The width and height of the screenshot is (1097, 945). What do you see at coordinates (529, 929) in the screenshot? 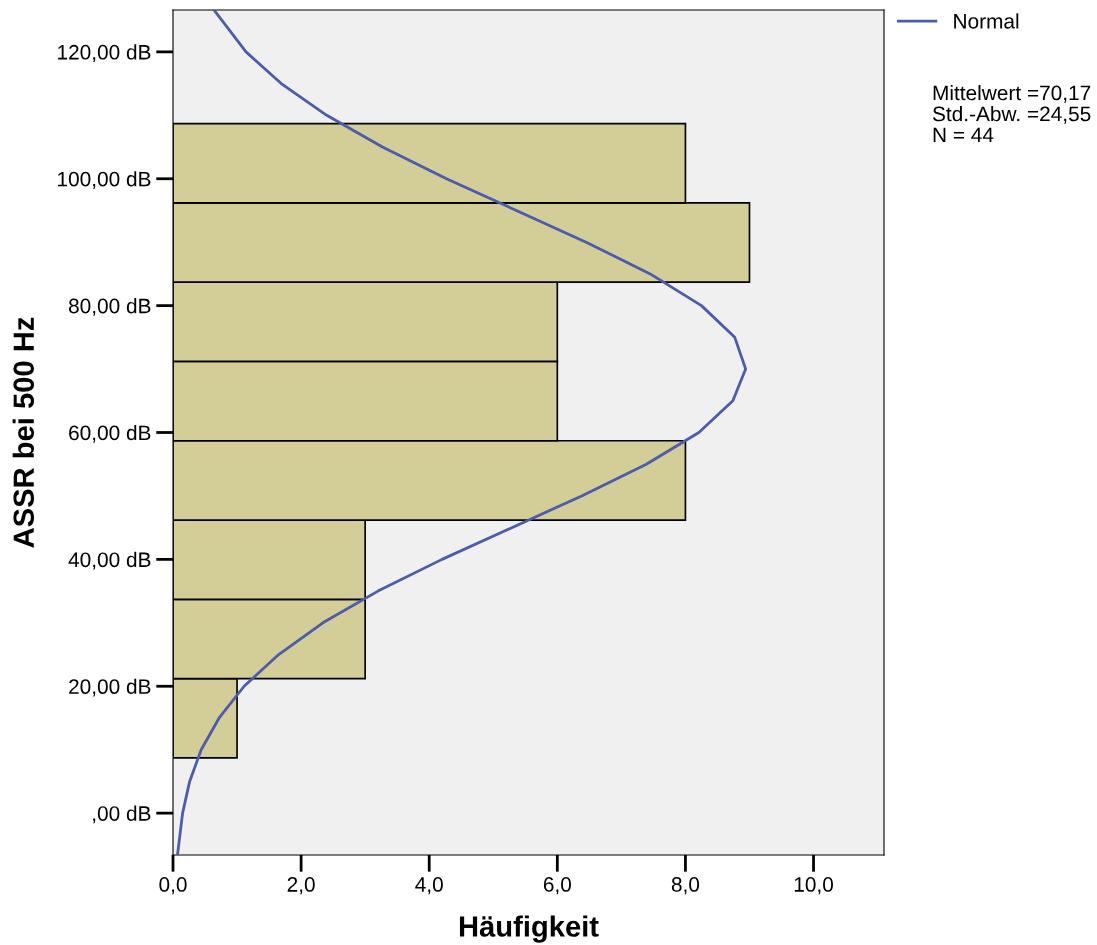
I see `x-axis-title: Häufigkeit` at bounding box center [529, 929].